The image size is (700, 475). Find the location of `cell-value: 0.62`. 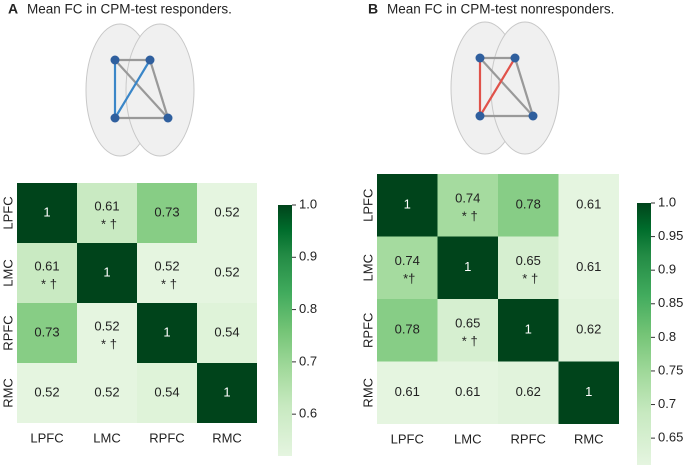

cell-value: 0.62 is located at coordinates (528, 391).